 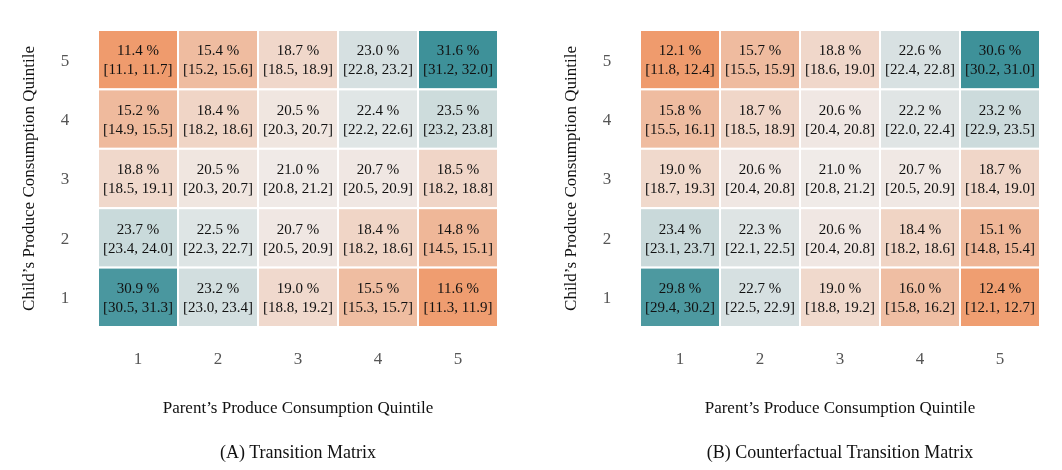 I want to click on text: (B) Counterfactual Transition Matrix, so click(x=840, y=452).